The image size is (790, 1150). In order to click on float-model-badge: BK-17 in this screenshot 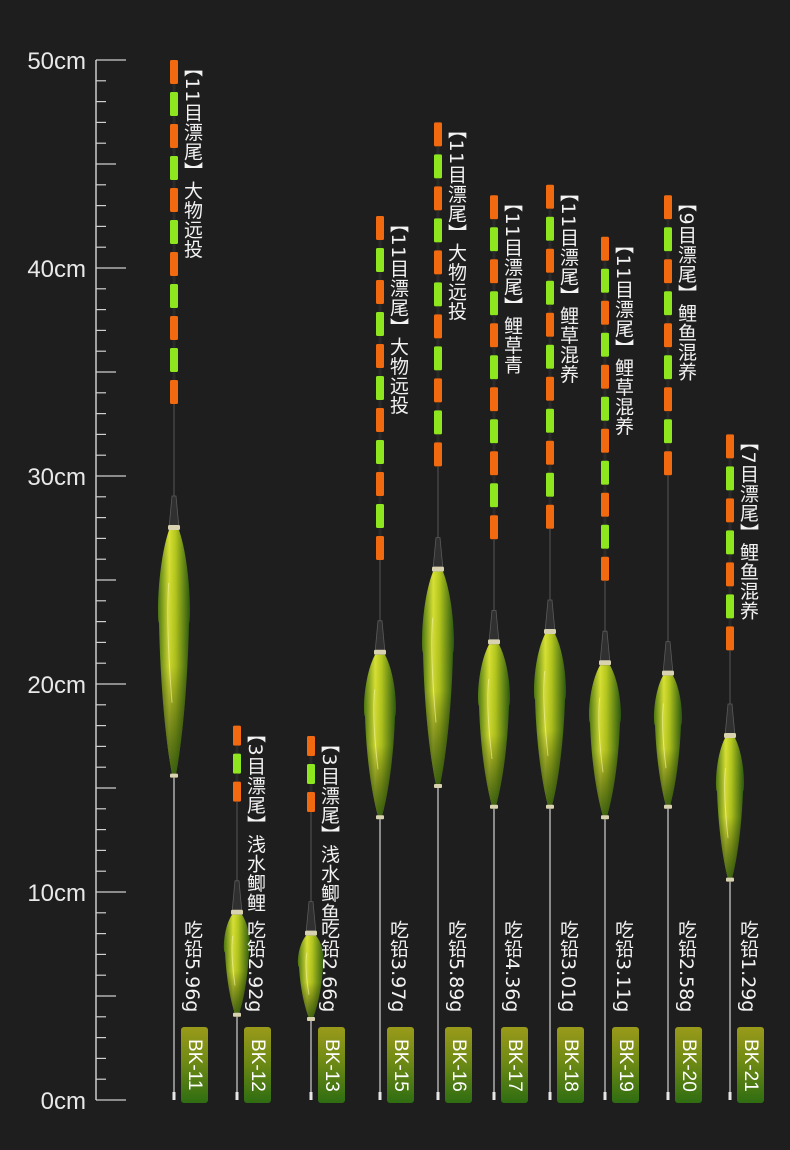, I will do `click(514, 1065)`.